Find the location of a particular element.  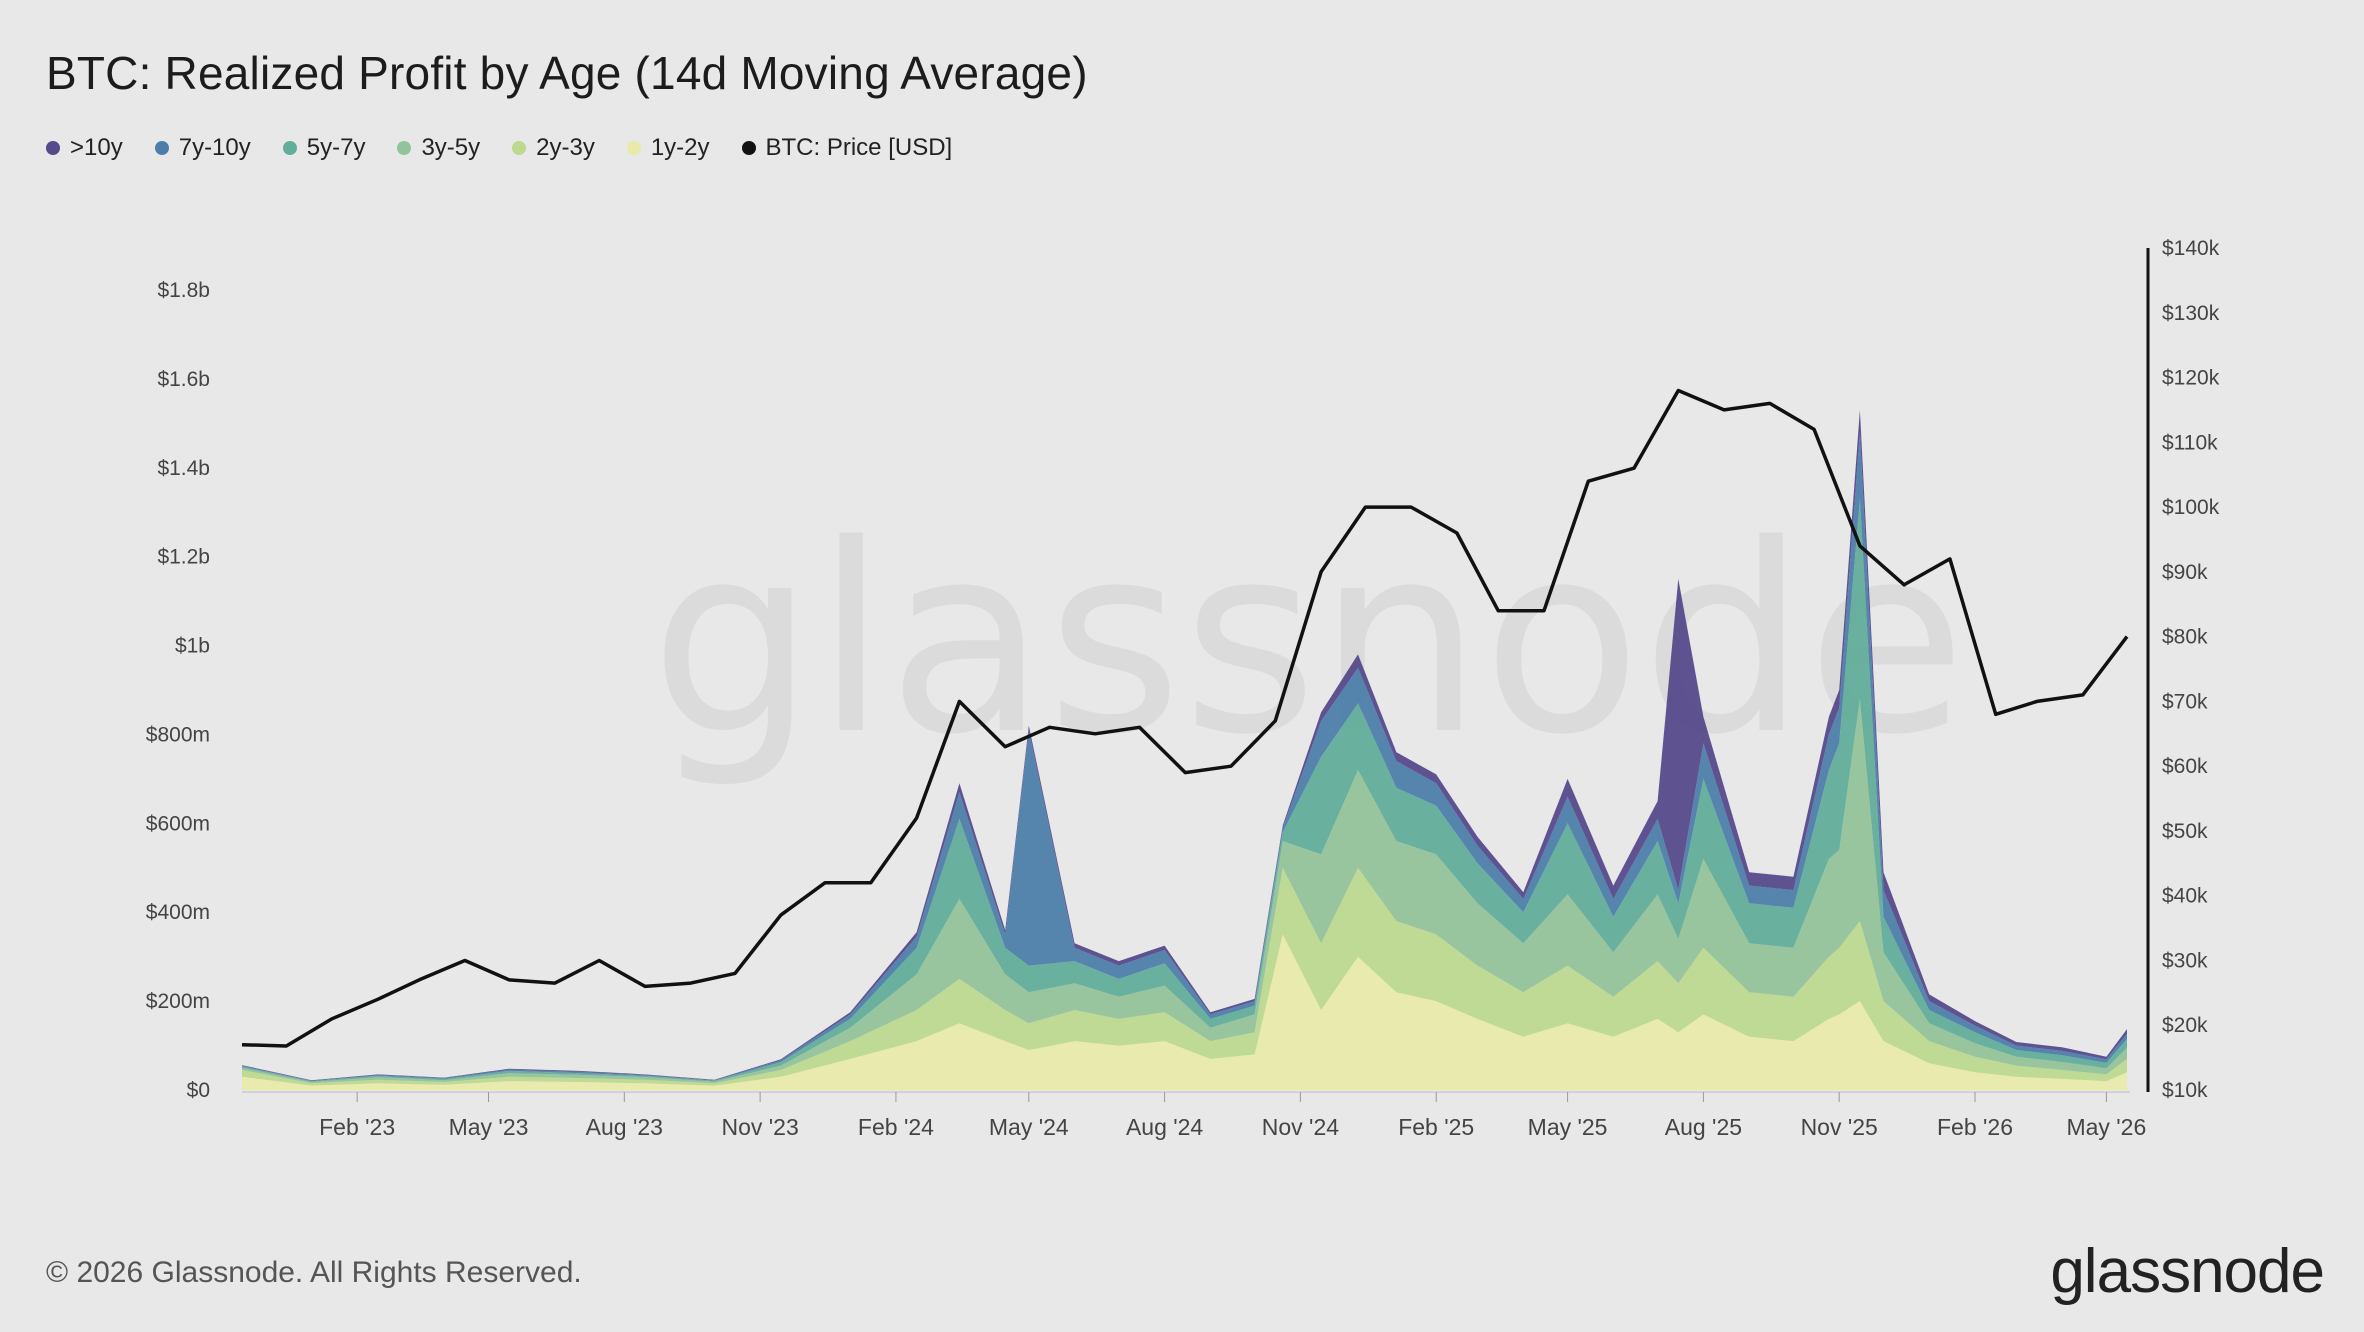

x-tick-label: Feb '25 is located at coordinates (1436, 1127).